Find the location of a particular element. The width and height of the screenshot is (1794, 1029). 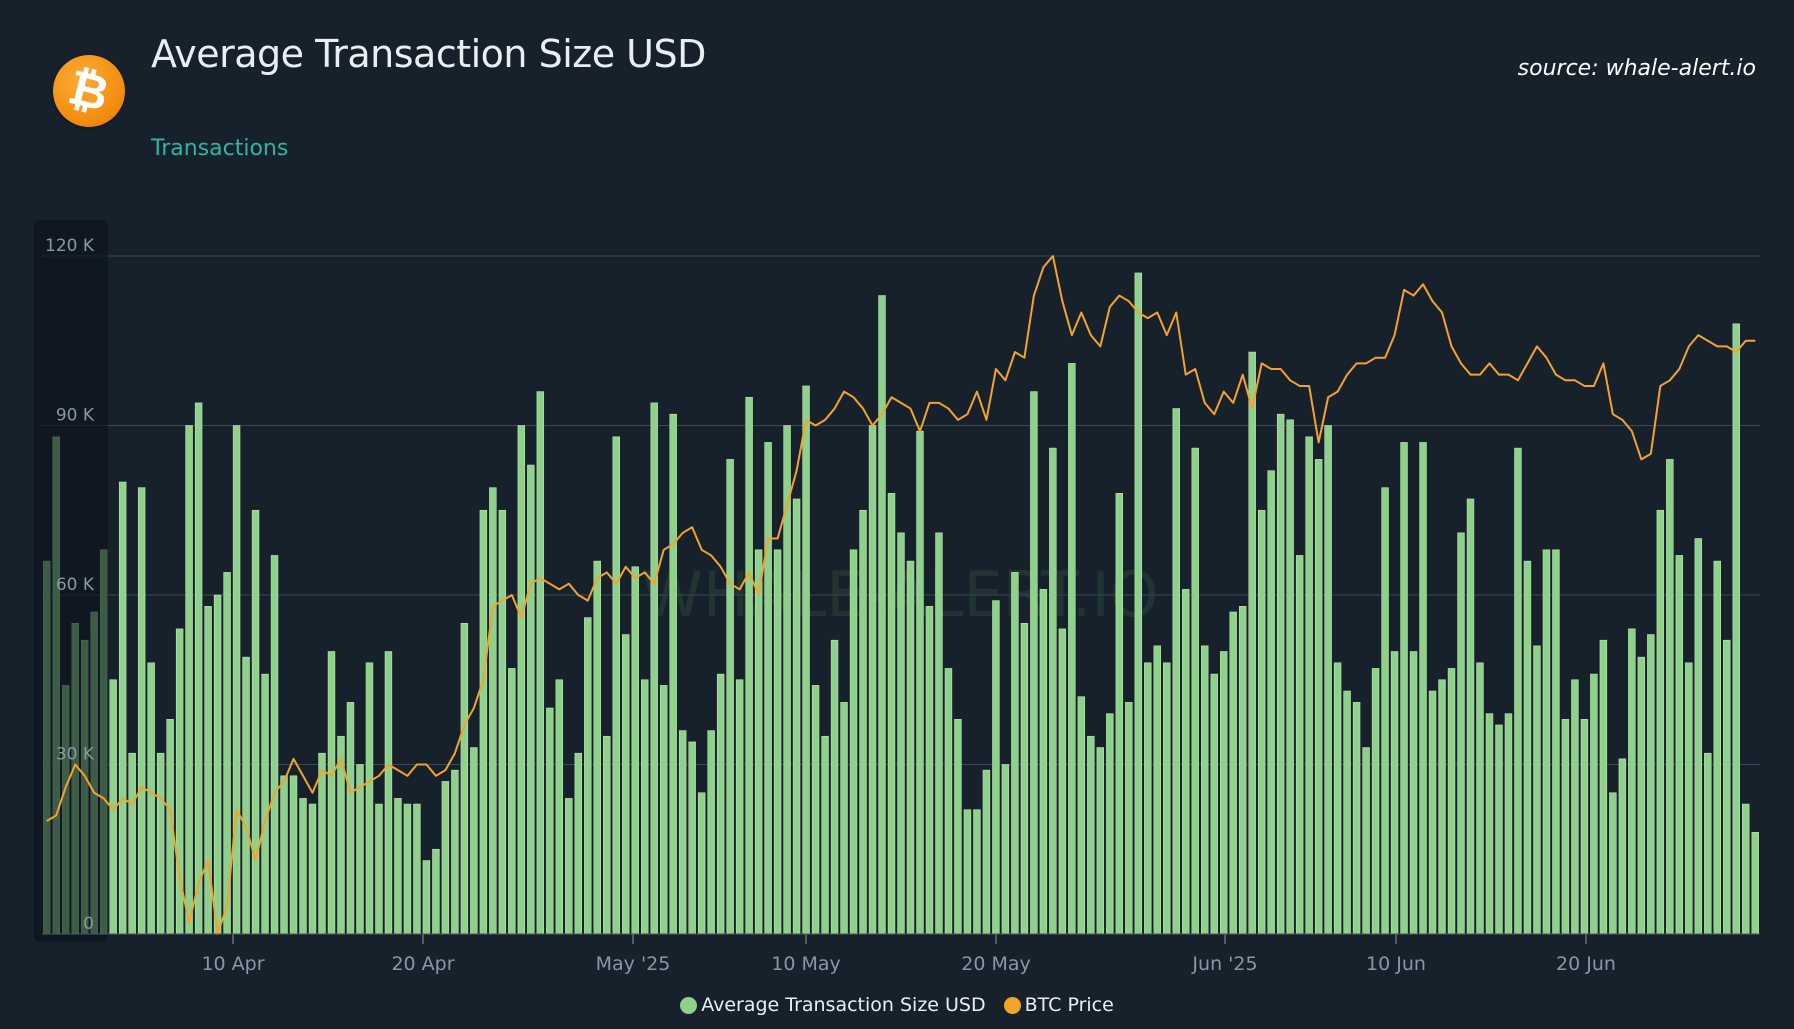

legend-item-btc-price: BTC Price is located at coordinates (1058, 1005).